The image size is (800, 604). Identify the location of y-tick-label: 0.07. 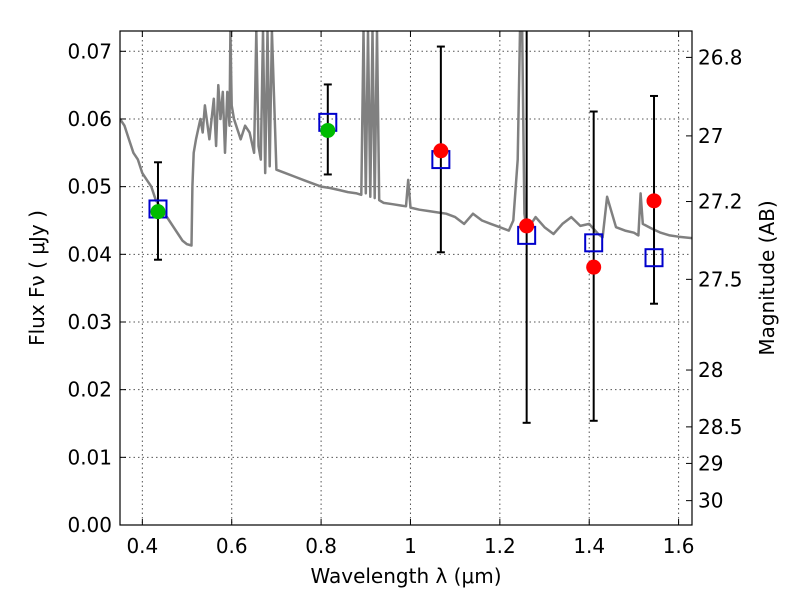
(89, 51).